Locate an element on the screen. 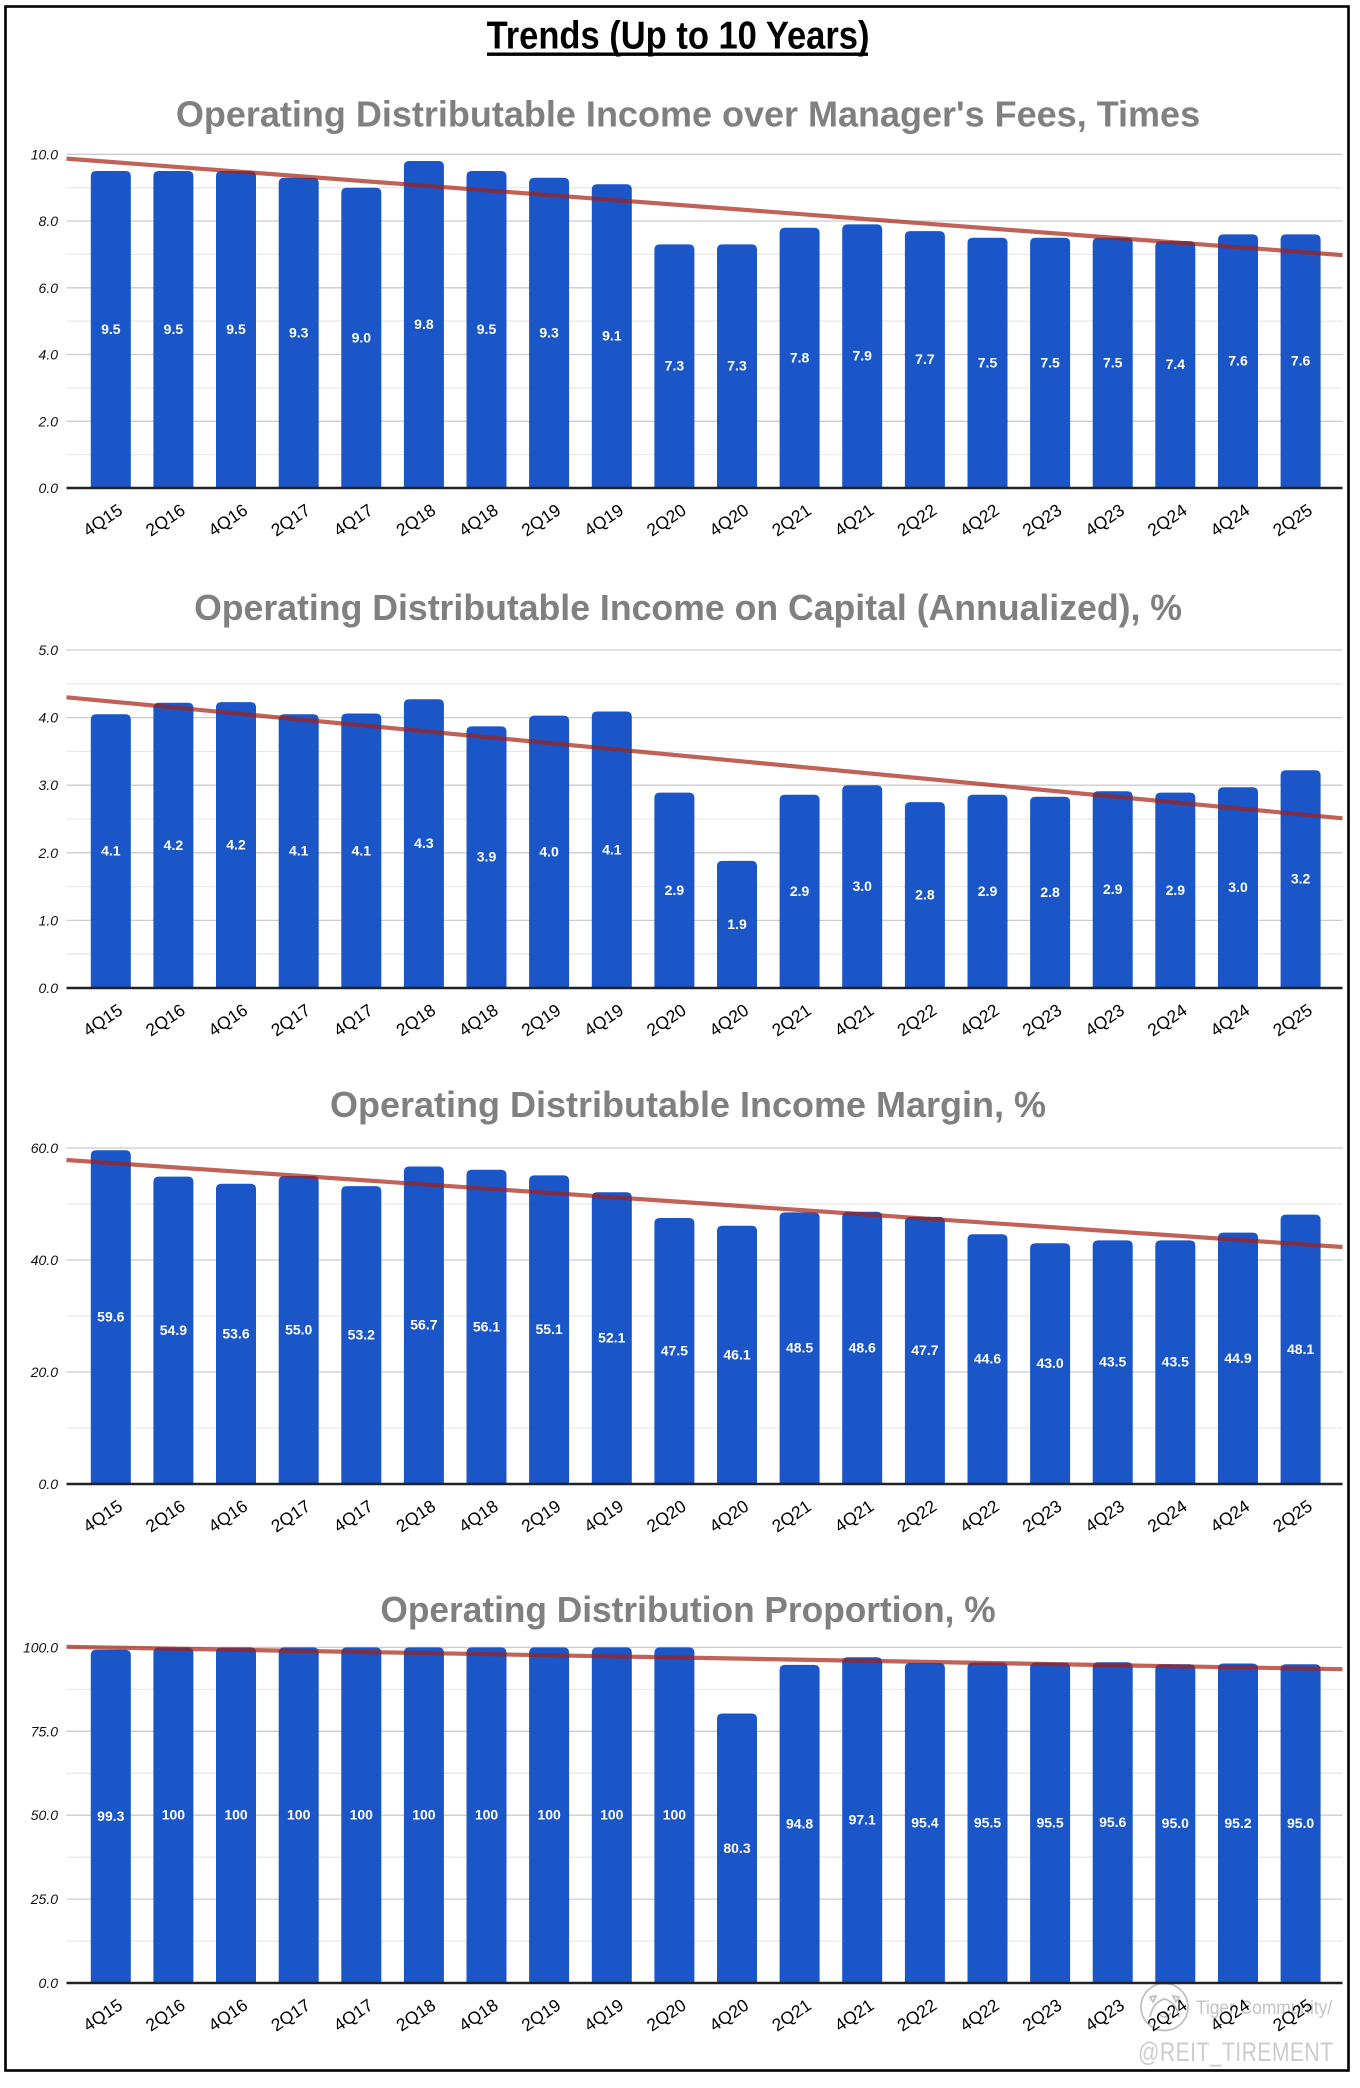 The image size is (1360, 2088). svg-text: 8.0 is located at coordinates (49, 221).